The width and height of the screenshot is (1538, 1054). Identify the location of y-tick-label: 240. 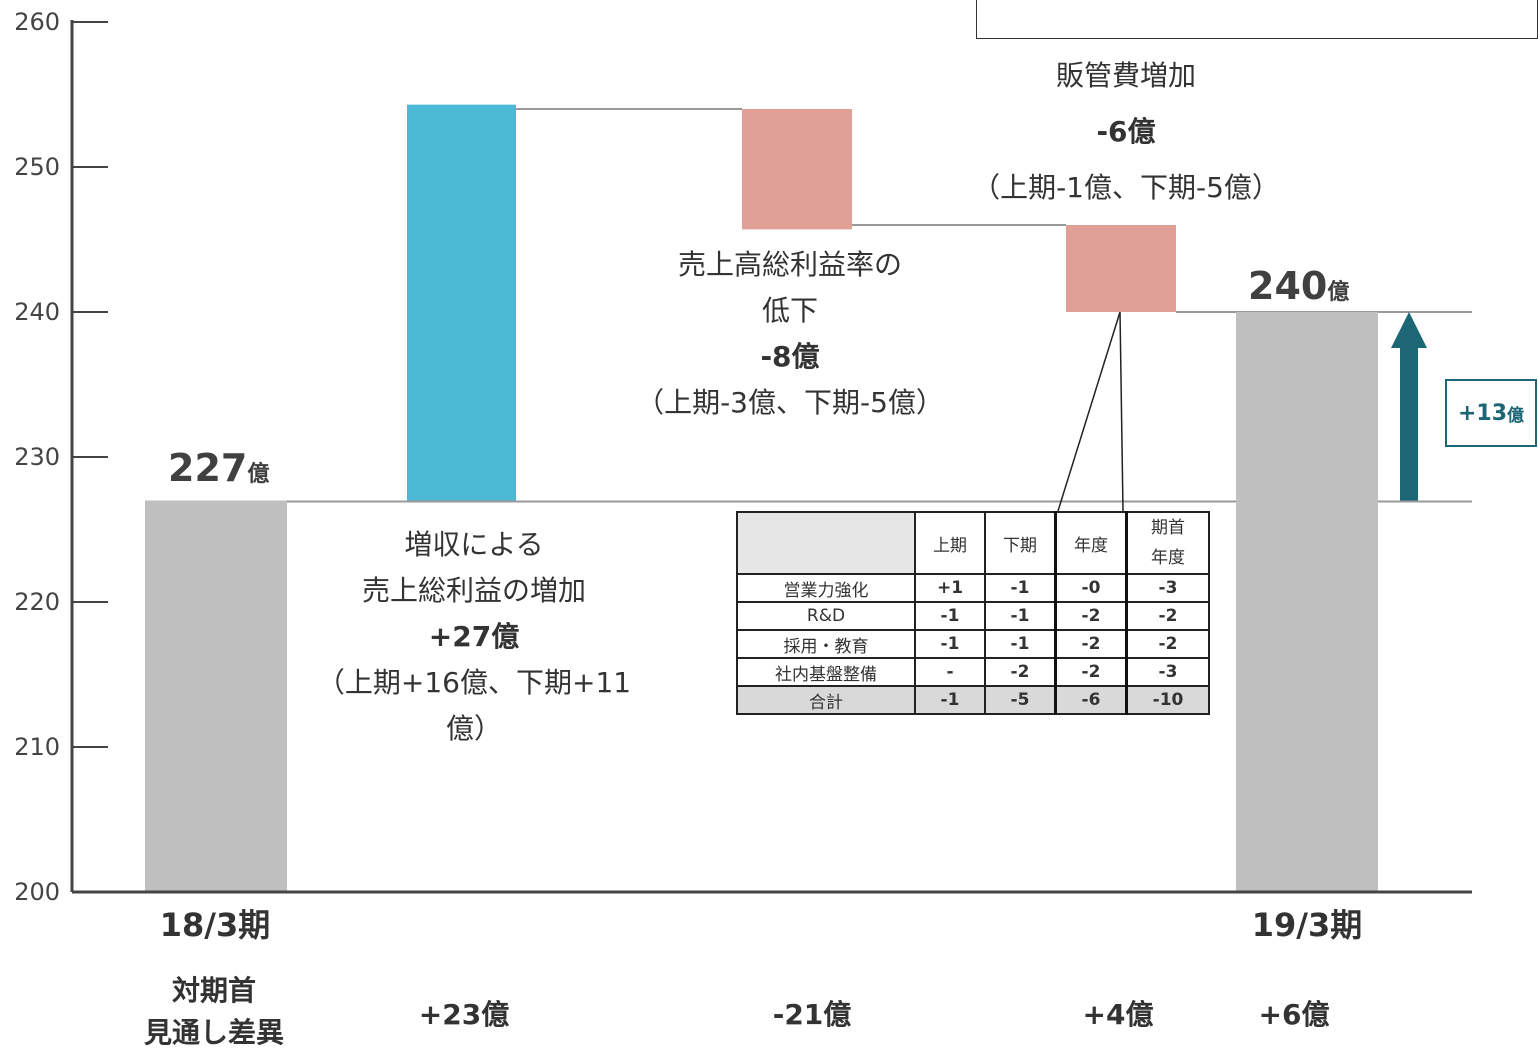
(37, 312).